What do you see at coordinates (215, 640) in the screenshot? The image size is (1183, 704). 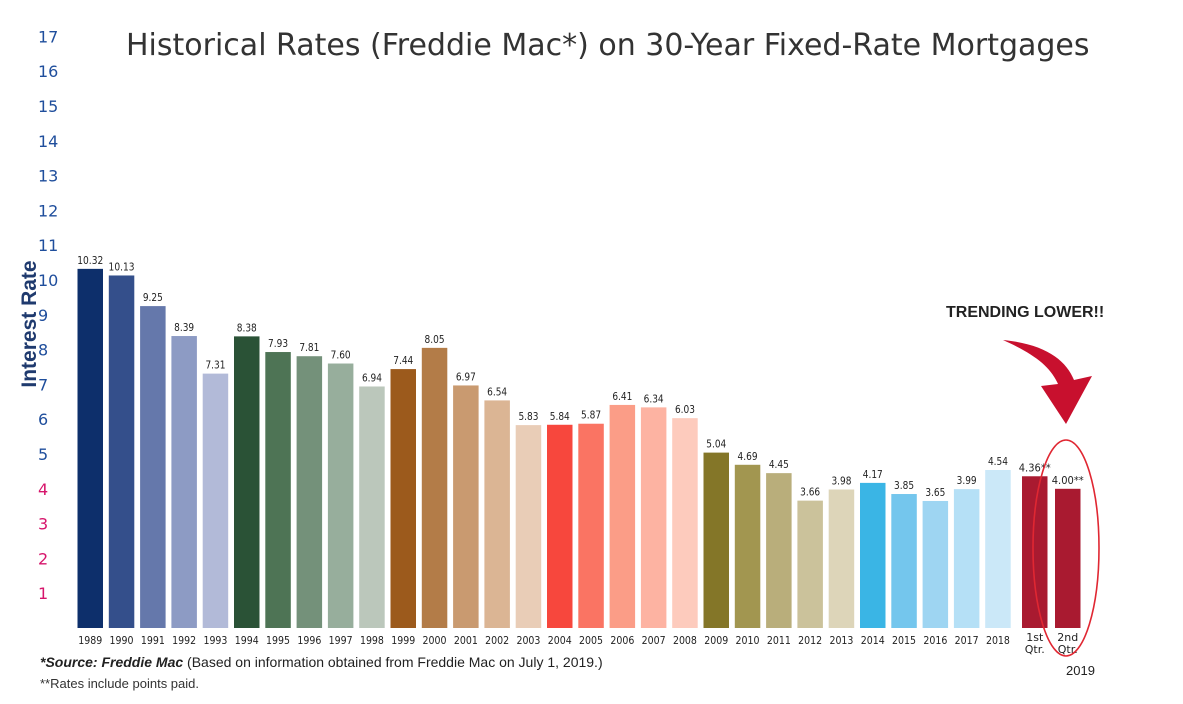 I see `x-tick-label: 1993` at bounding box center [215, 640].